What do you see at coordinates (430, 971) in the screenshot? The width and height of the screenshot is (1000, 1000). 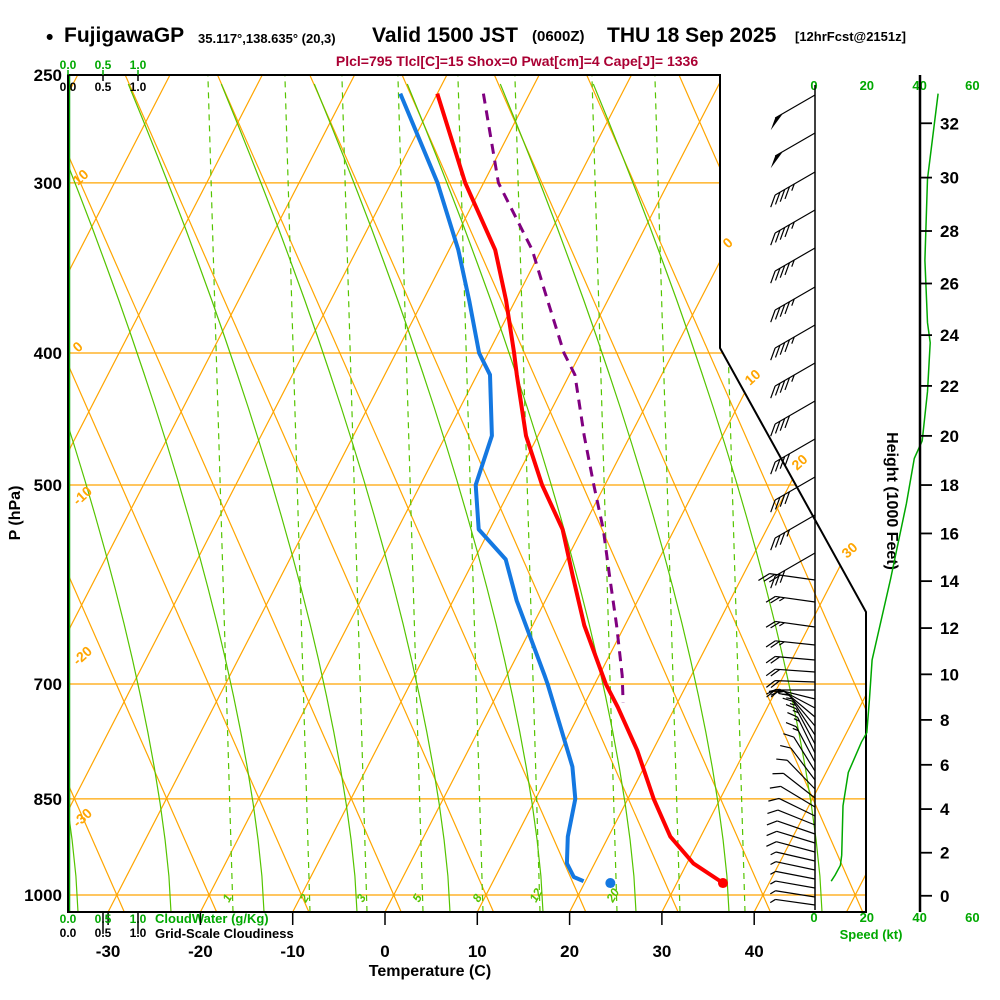 I see `temperature-axis-title: Temperature (C)` at bounding box center [430, 971].